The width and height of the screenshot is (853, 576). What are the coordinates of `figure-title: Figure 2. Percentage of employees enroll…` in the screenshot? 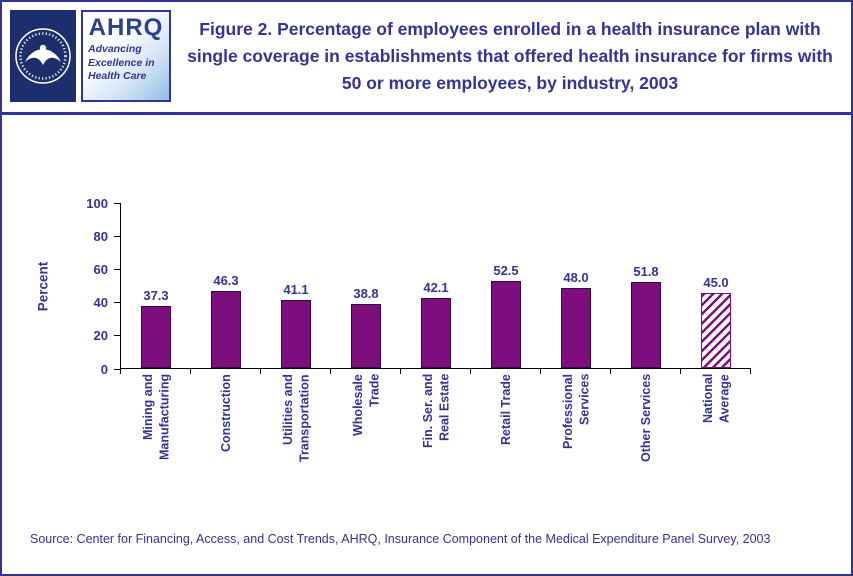 It's located at (510, 56).